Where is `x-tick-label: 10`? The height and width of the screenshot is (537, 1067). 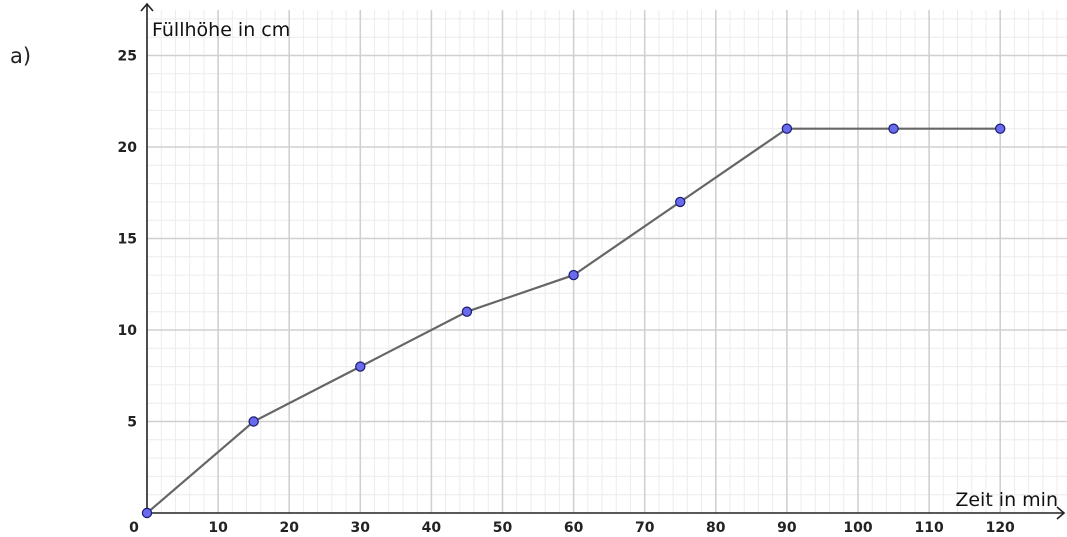 x-tick-label: 10 is located at coordinates (218, 528).